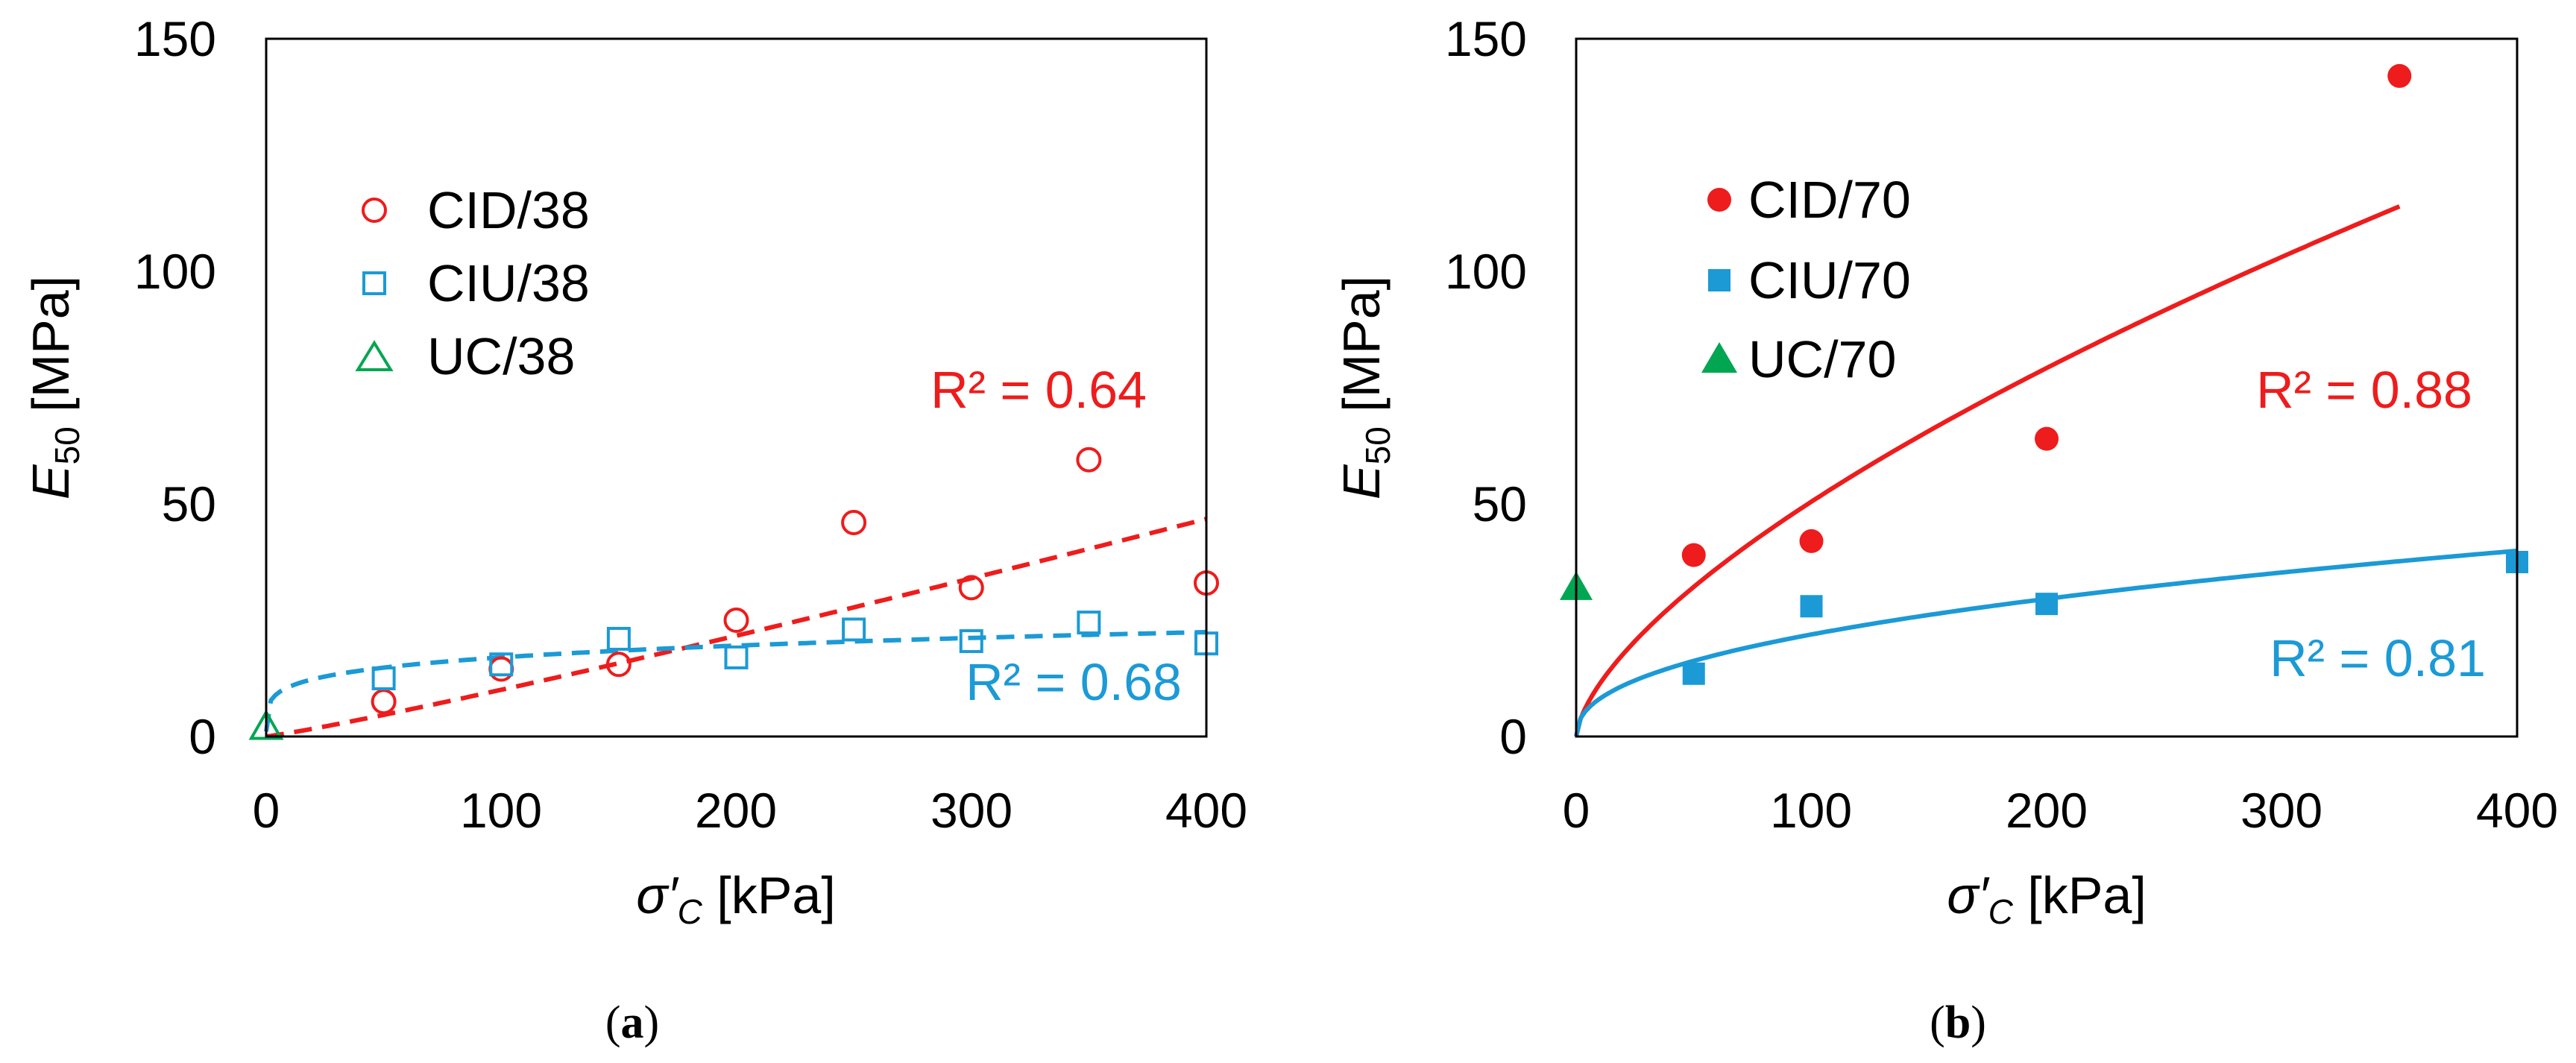  What do you see at coordinates (501, 356) in the screenshot?
I see `legend-label: UC/38` at bounding box center [501, 356].